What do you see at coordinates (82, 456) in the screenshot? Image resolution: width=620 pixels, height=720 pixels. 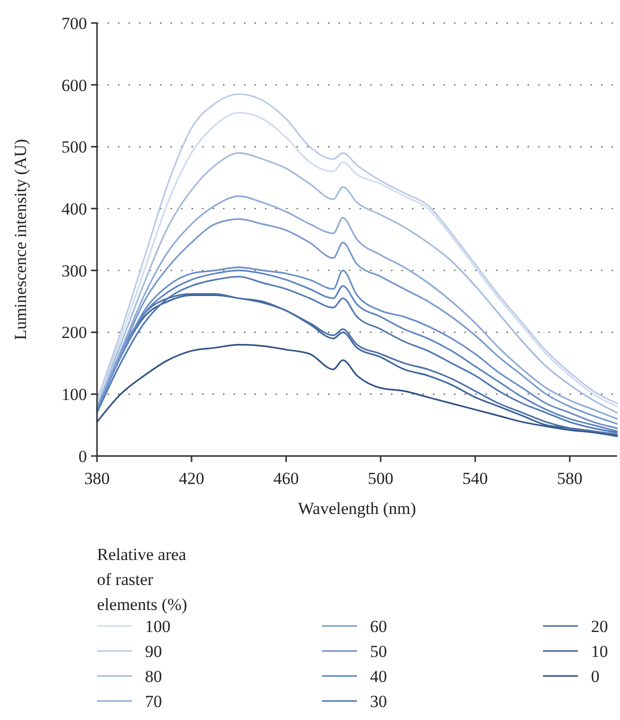 I see `y-tick-label: 0` at bounding box center [82, 456].